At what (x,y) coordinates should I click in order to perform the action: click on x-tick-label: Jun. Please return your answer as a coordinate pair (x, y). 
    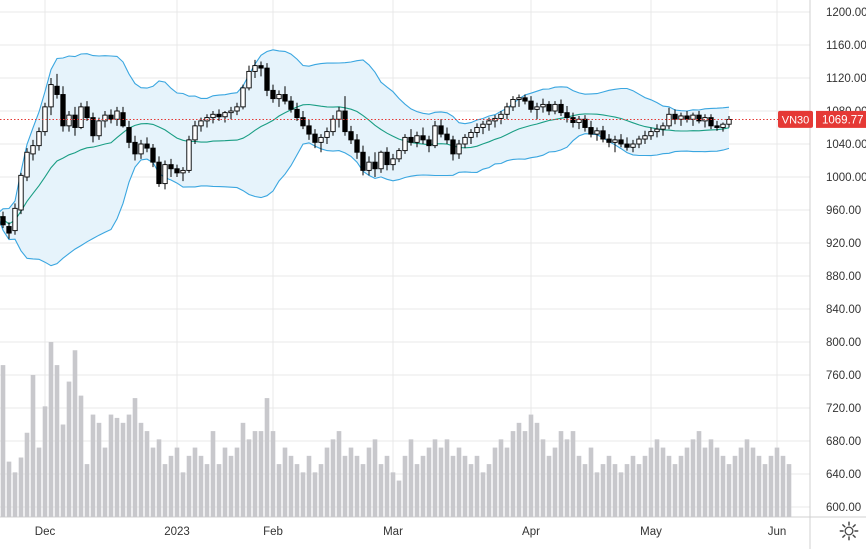
    Looking at the image, I should click on (777, 532).